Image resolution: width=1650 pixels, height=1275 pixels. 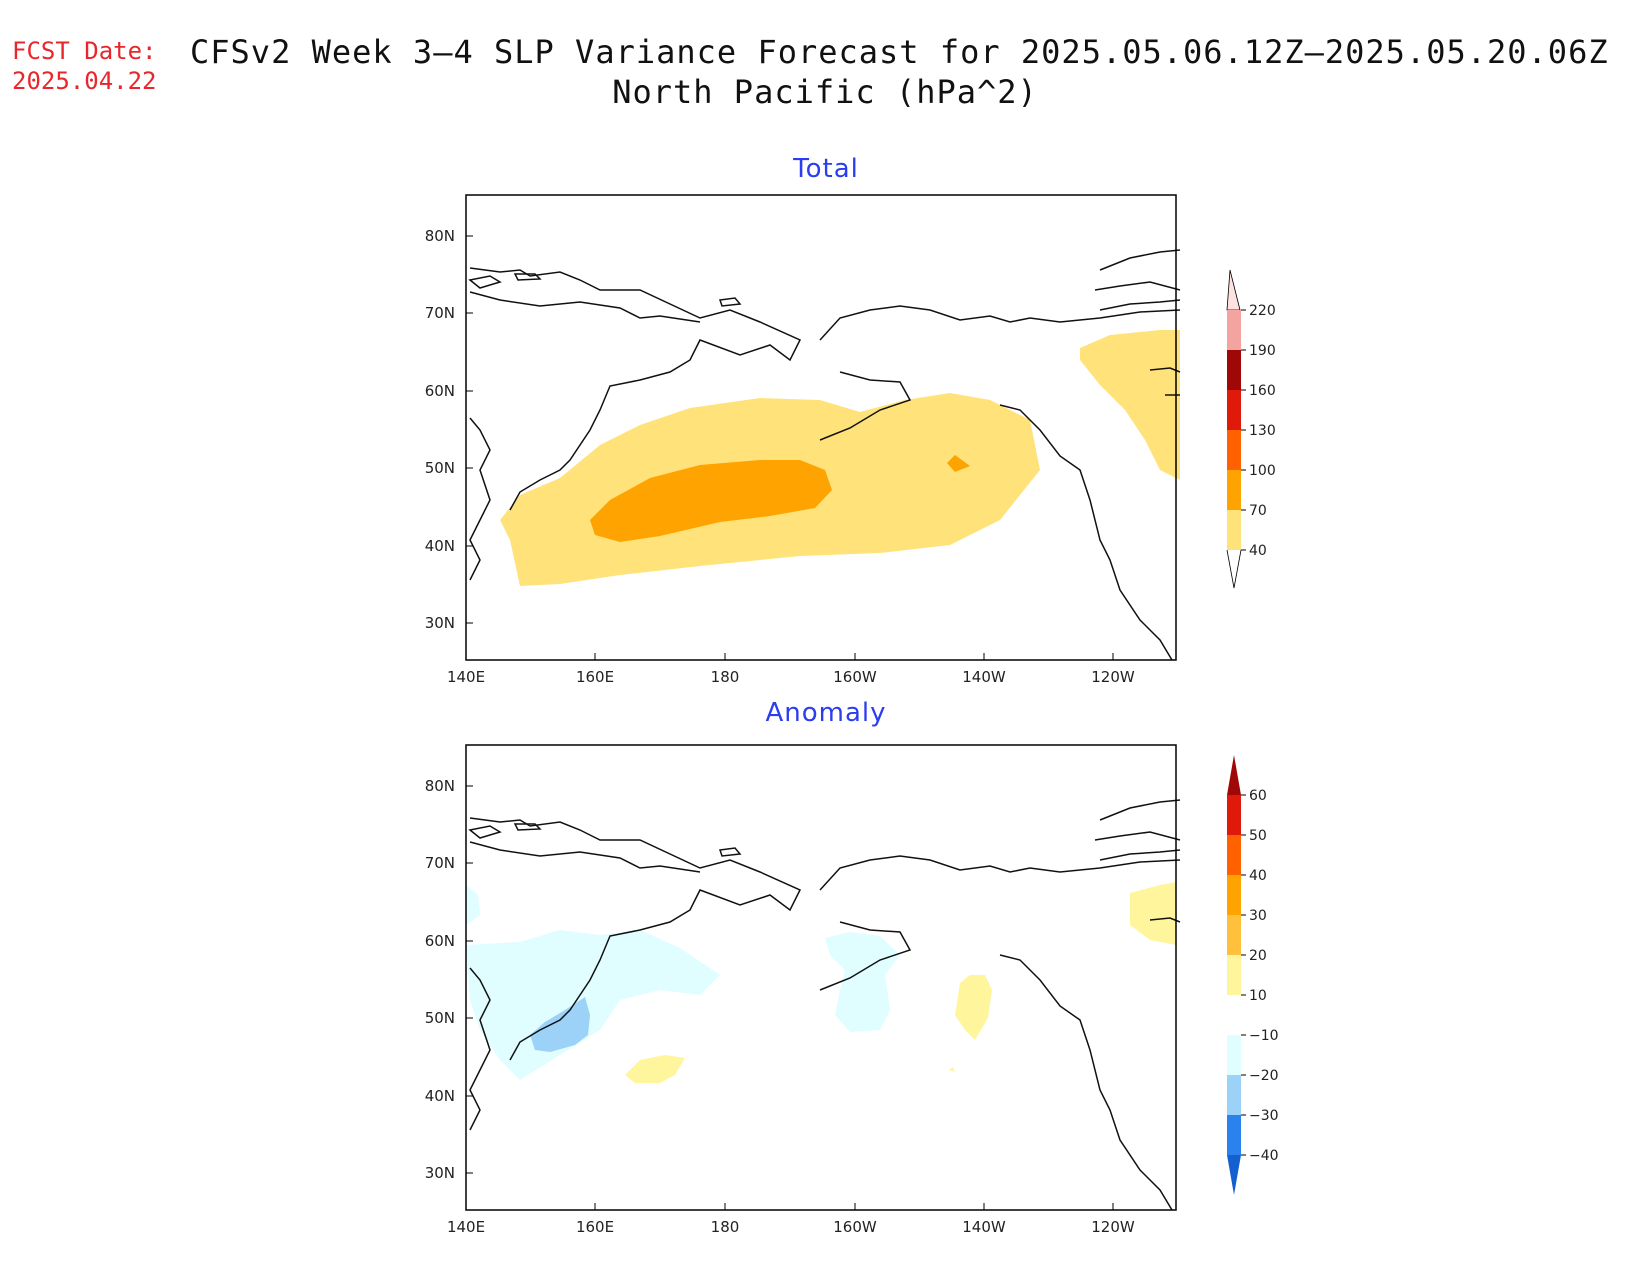 What do you see at coordinates (725, 677) in the screenshot?
I see `total-lon-label: 180` at bounding box center [725, 677].